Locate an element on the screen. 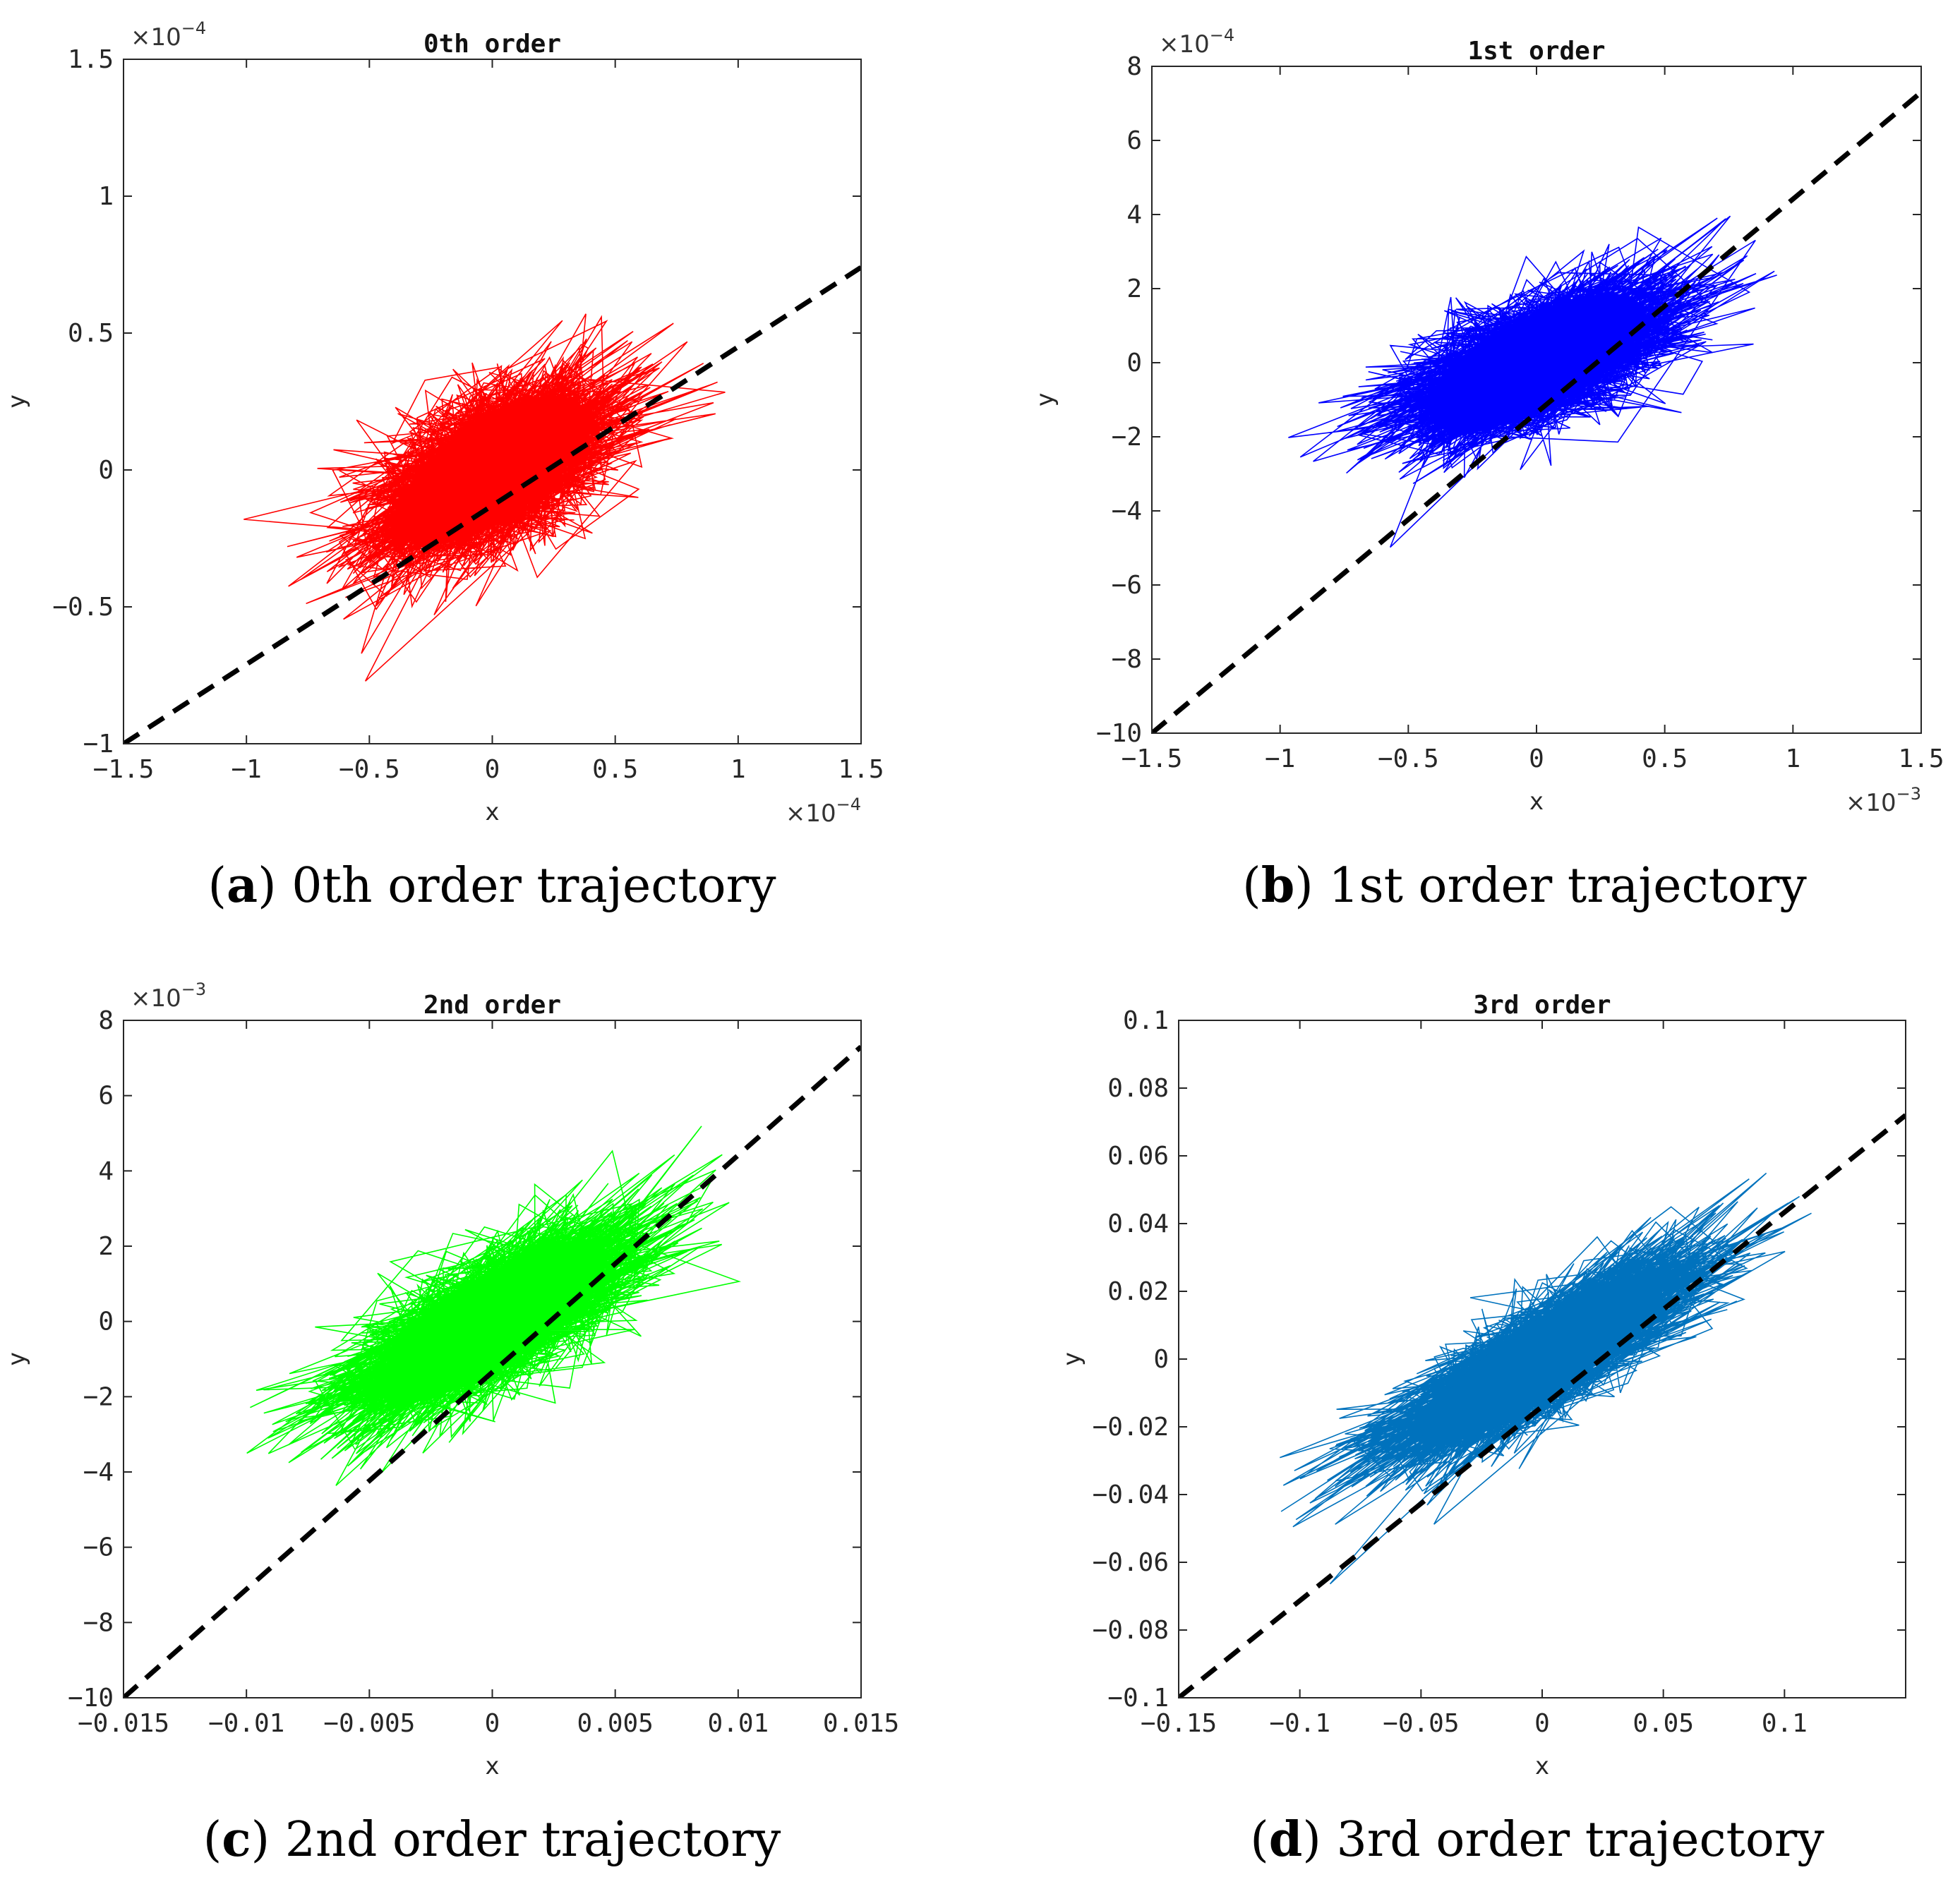  y-multiplier: ×10⁻³ is located at coordinates (168, 996).